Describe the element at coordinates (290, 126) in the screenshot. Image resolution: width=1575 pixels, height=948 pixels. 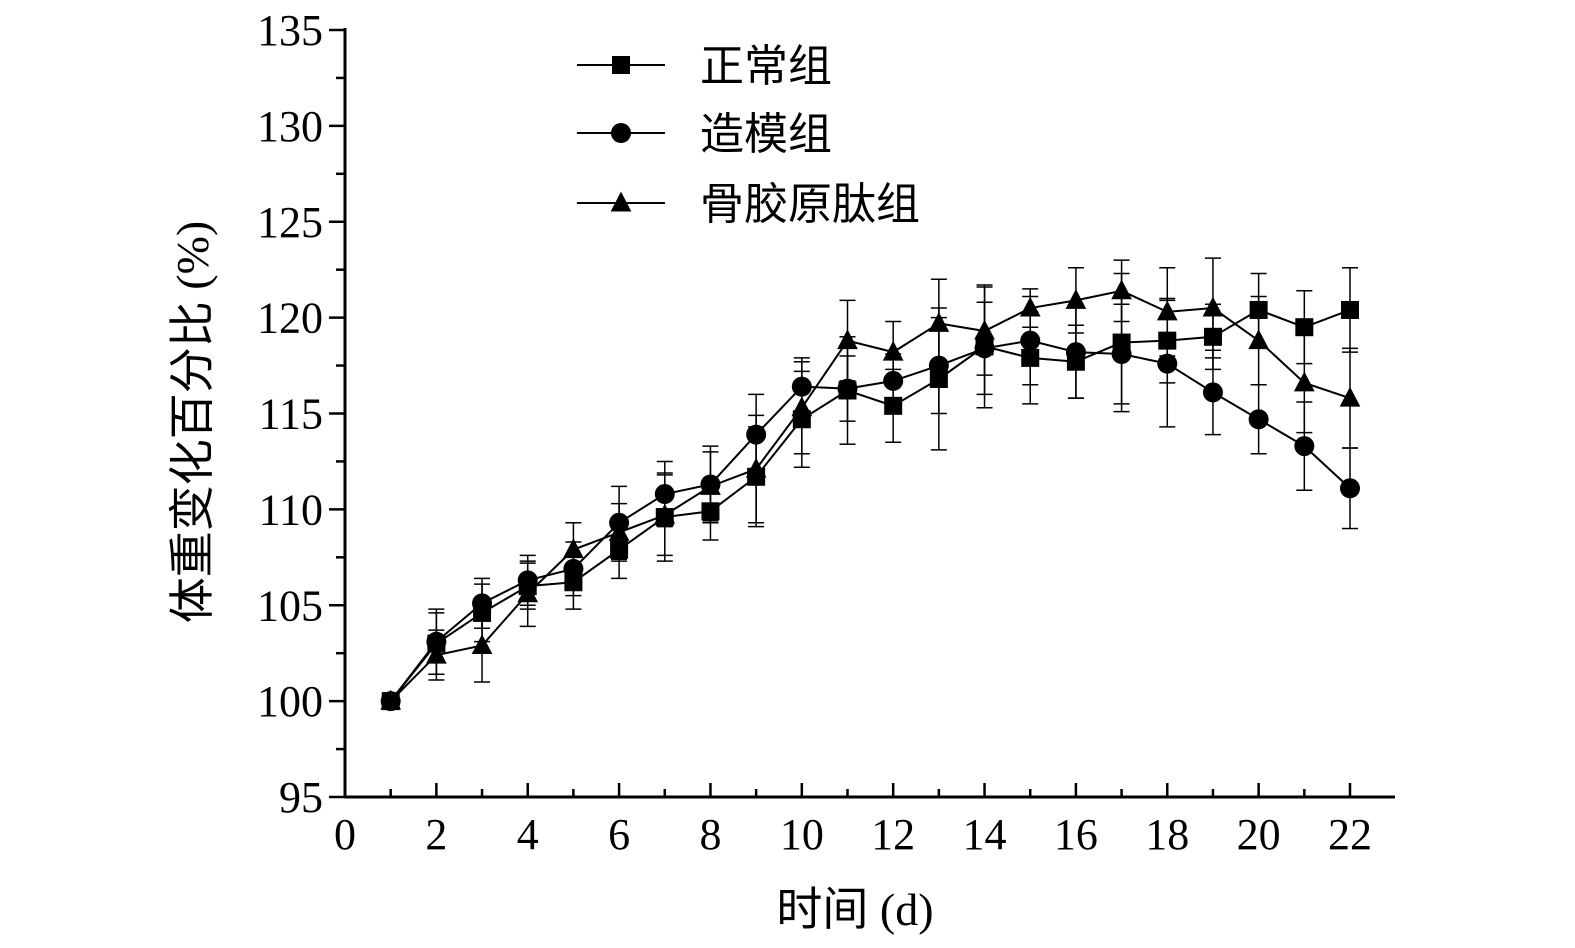
I see `y-tick-label: 130` at that location.